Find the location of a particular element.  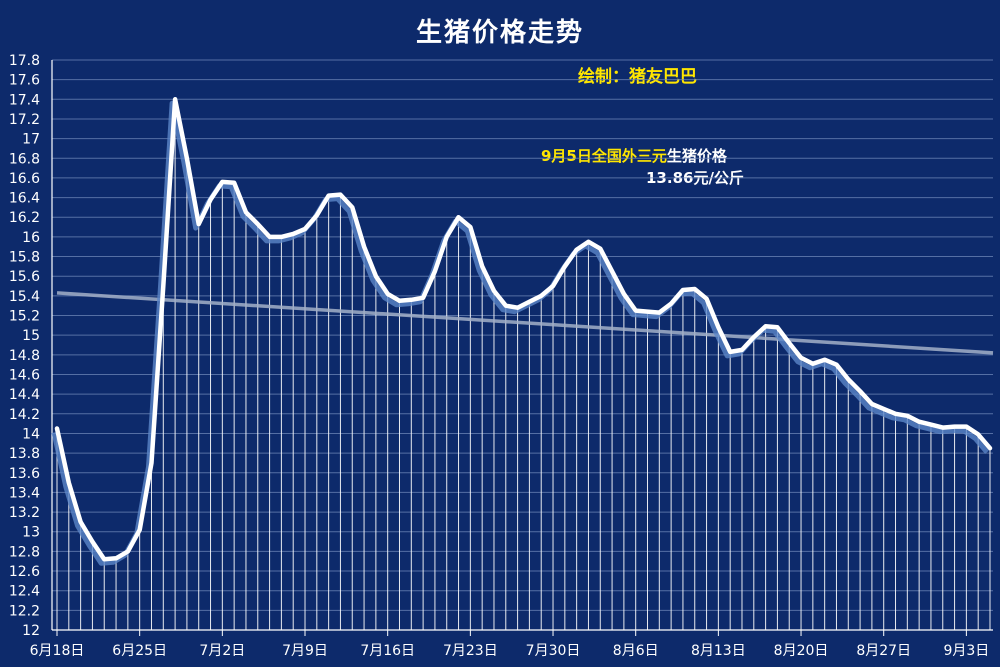

y-tick-label: 13.6 is located at coordinates (24, 474).